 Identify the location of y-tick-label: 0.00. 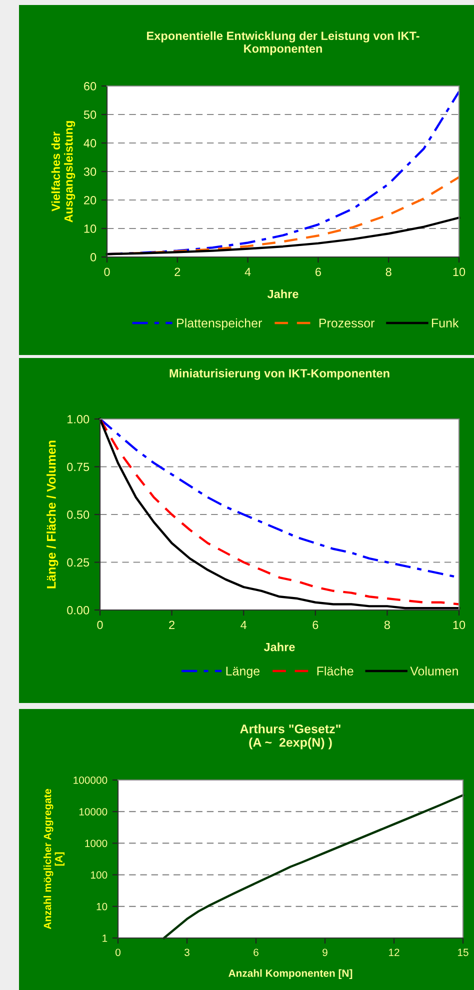
(78, 610).